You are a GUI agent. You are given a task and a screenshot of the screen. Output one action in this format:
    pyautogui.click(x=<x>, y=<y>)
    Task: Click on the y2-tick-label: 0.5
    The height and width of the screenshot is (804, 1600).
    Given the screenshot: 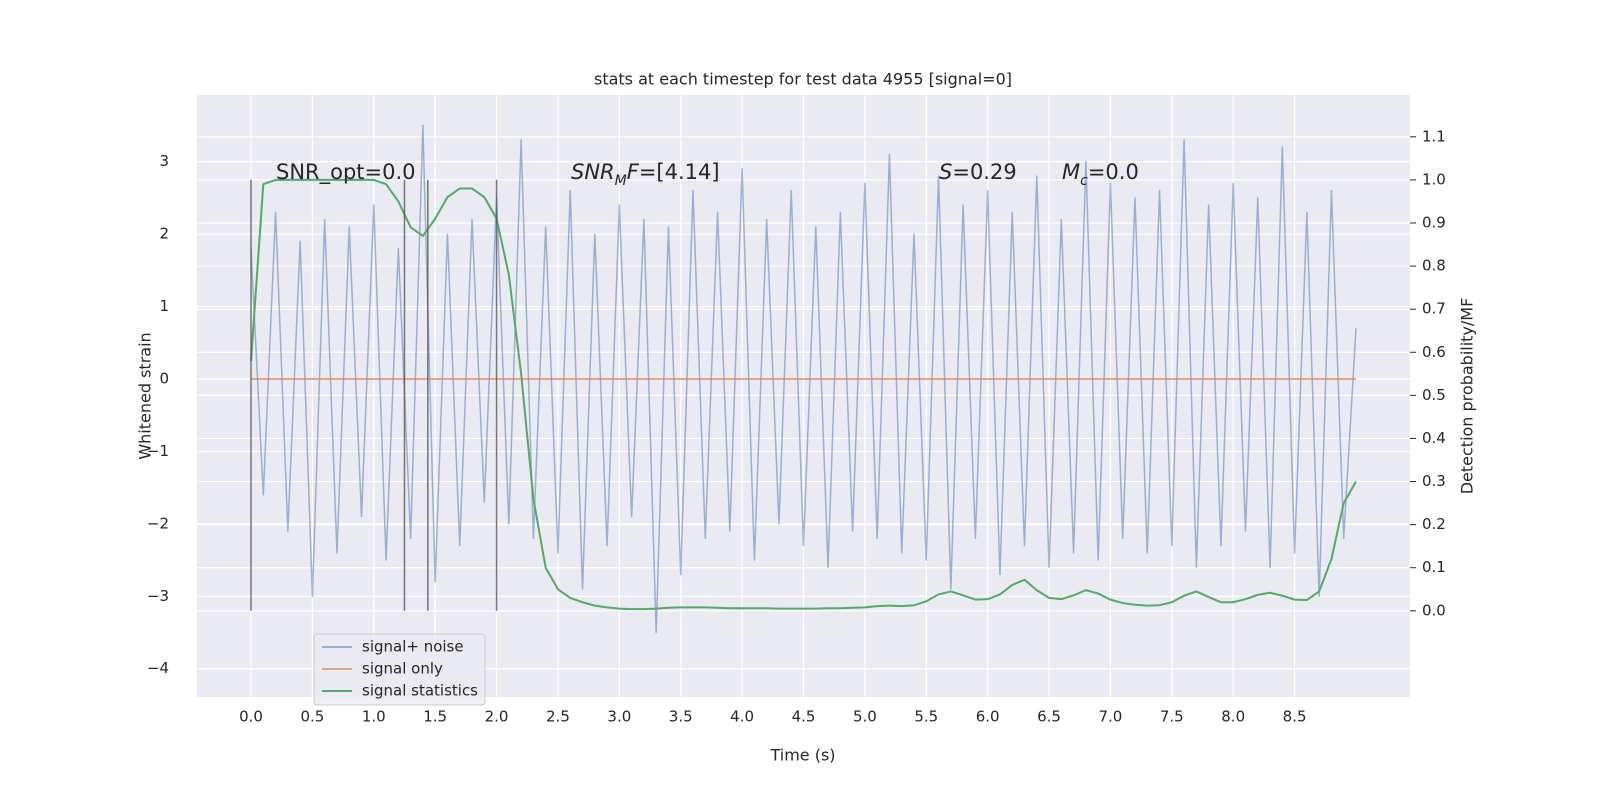 What is the action you would take?
    pyautogui.click(x=1434, y=395)
    